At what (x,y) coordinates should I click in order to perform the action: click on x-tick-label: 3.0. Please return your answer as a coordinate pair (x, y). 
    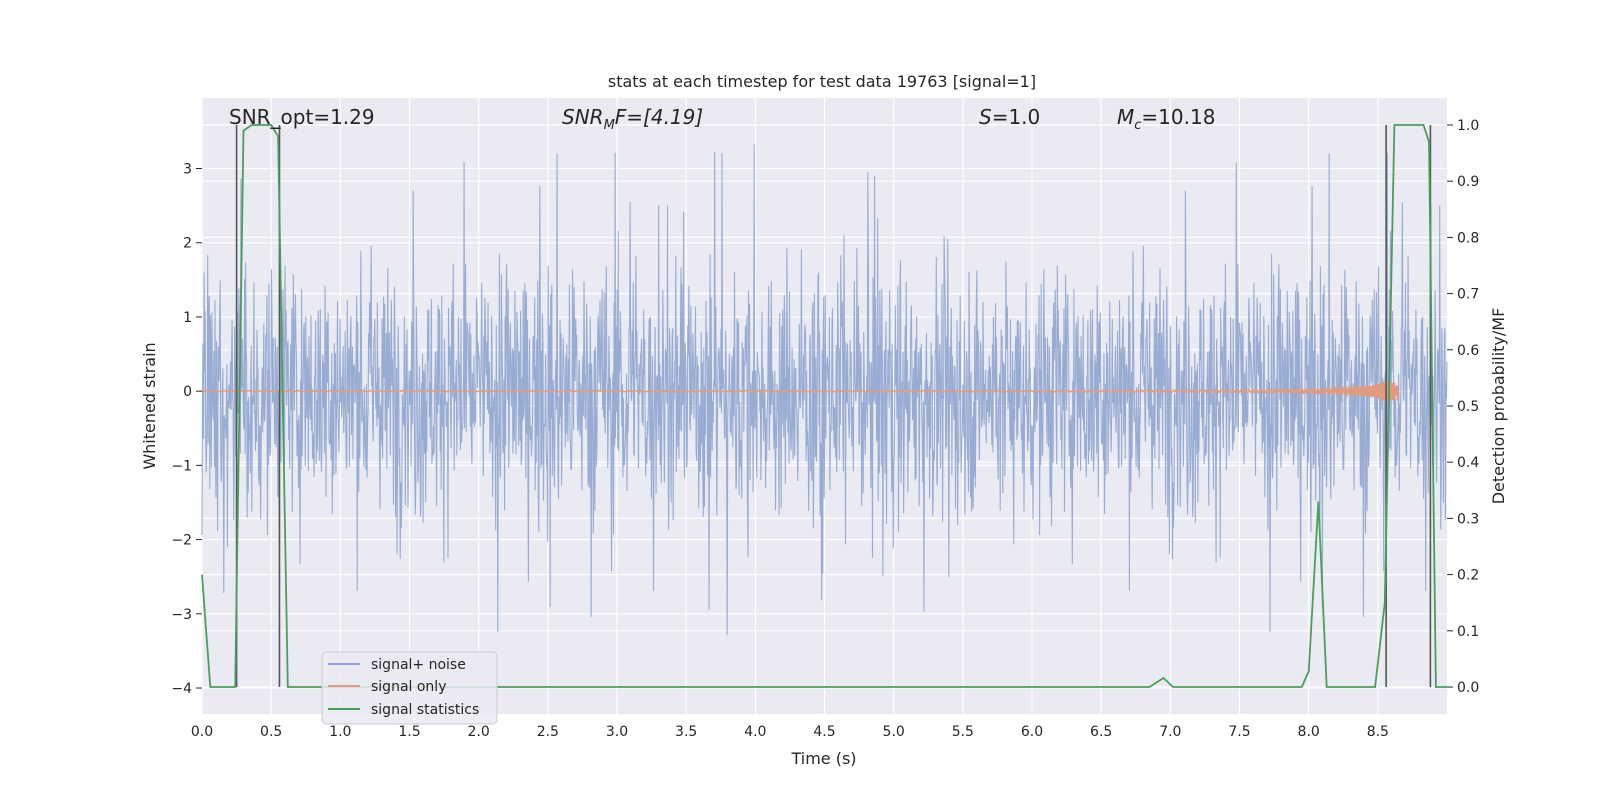
    Looking at the image, I should click on (617, 732).